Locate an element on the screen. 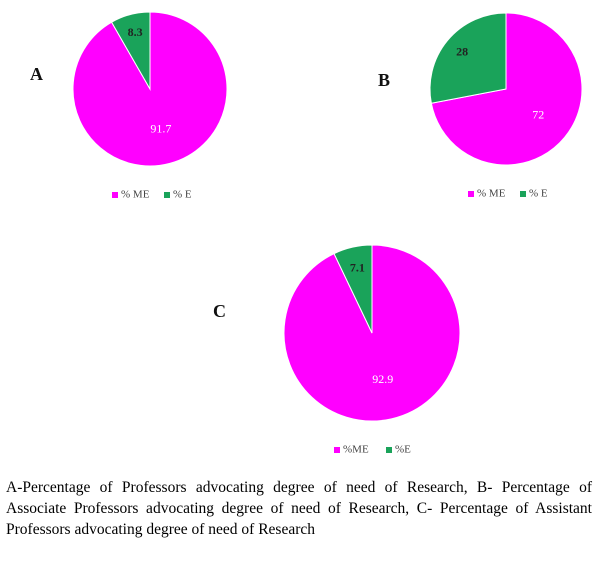 This screenshot has width=602, height=584. data-label: 91.7 is located at coordinates (160, 129).